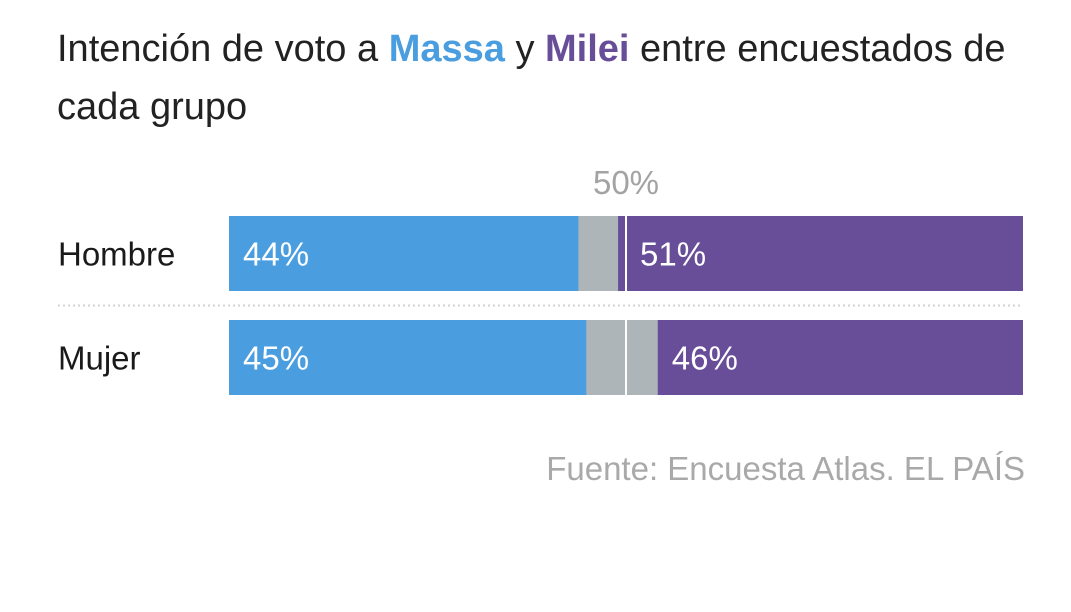 The width and height of the screenshot is (1071, 612). I want to click on title-text-3: entre encuestados de cada grupo, so click(531, 78).